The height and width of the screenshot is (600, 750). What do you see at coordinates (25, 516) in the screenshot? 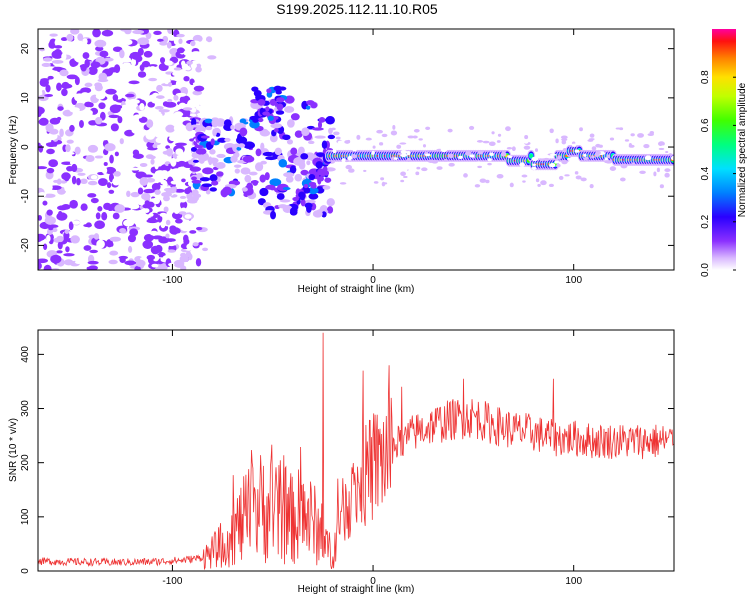
I see `snr-y-tick-label: 100` at bounding box center [25, 516].